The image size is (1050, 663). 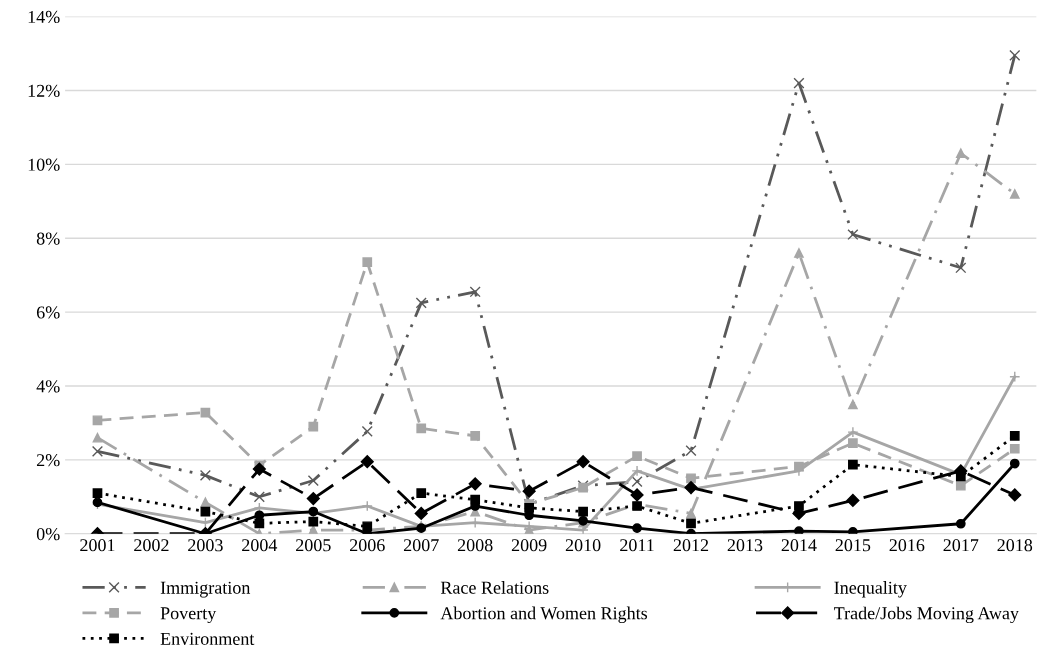 What do you see at coordinates (1015, 545) in the screenshot?
I see `x-tick-label: 2018` at bounding box center [1015, 545].